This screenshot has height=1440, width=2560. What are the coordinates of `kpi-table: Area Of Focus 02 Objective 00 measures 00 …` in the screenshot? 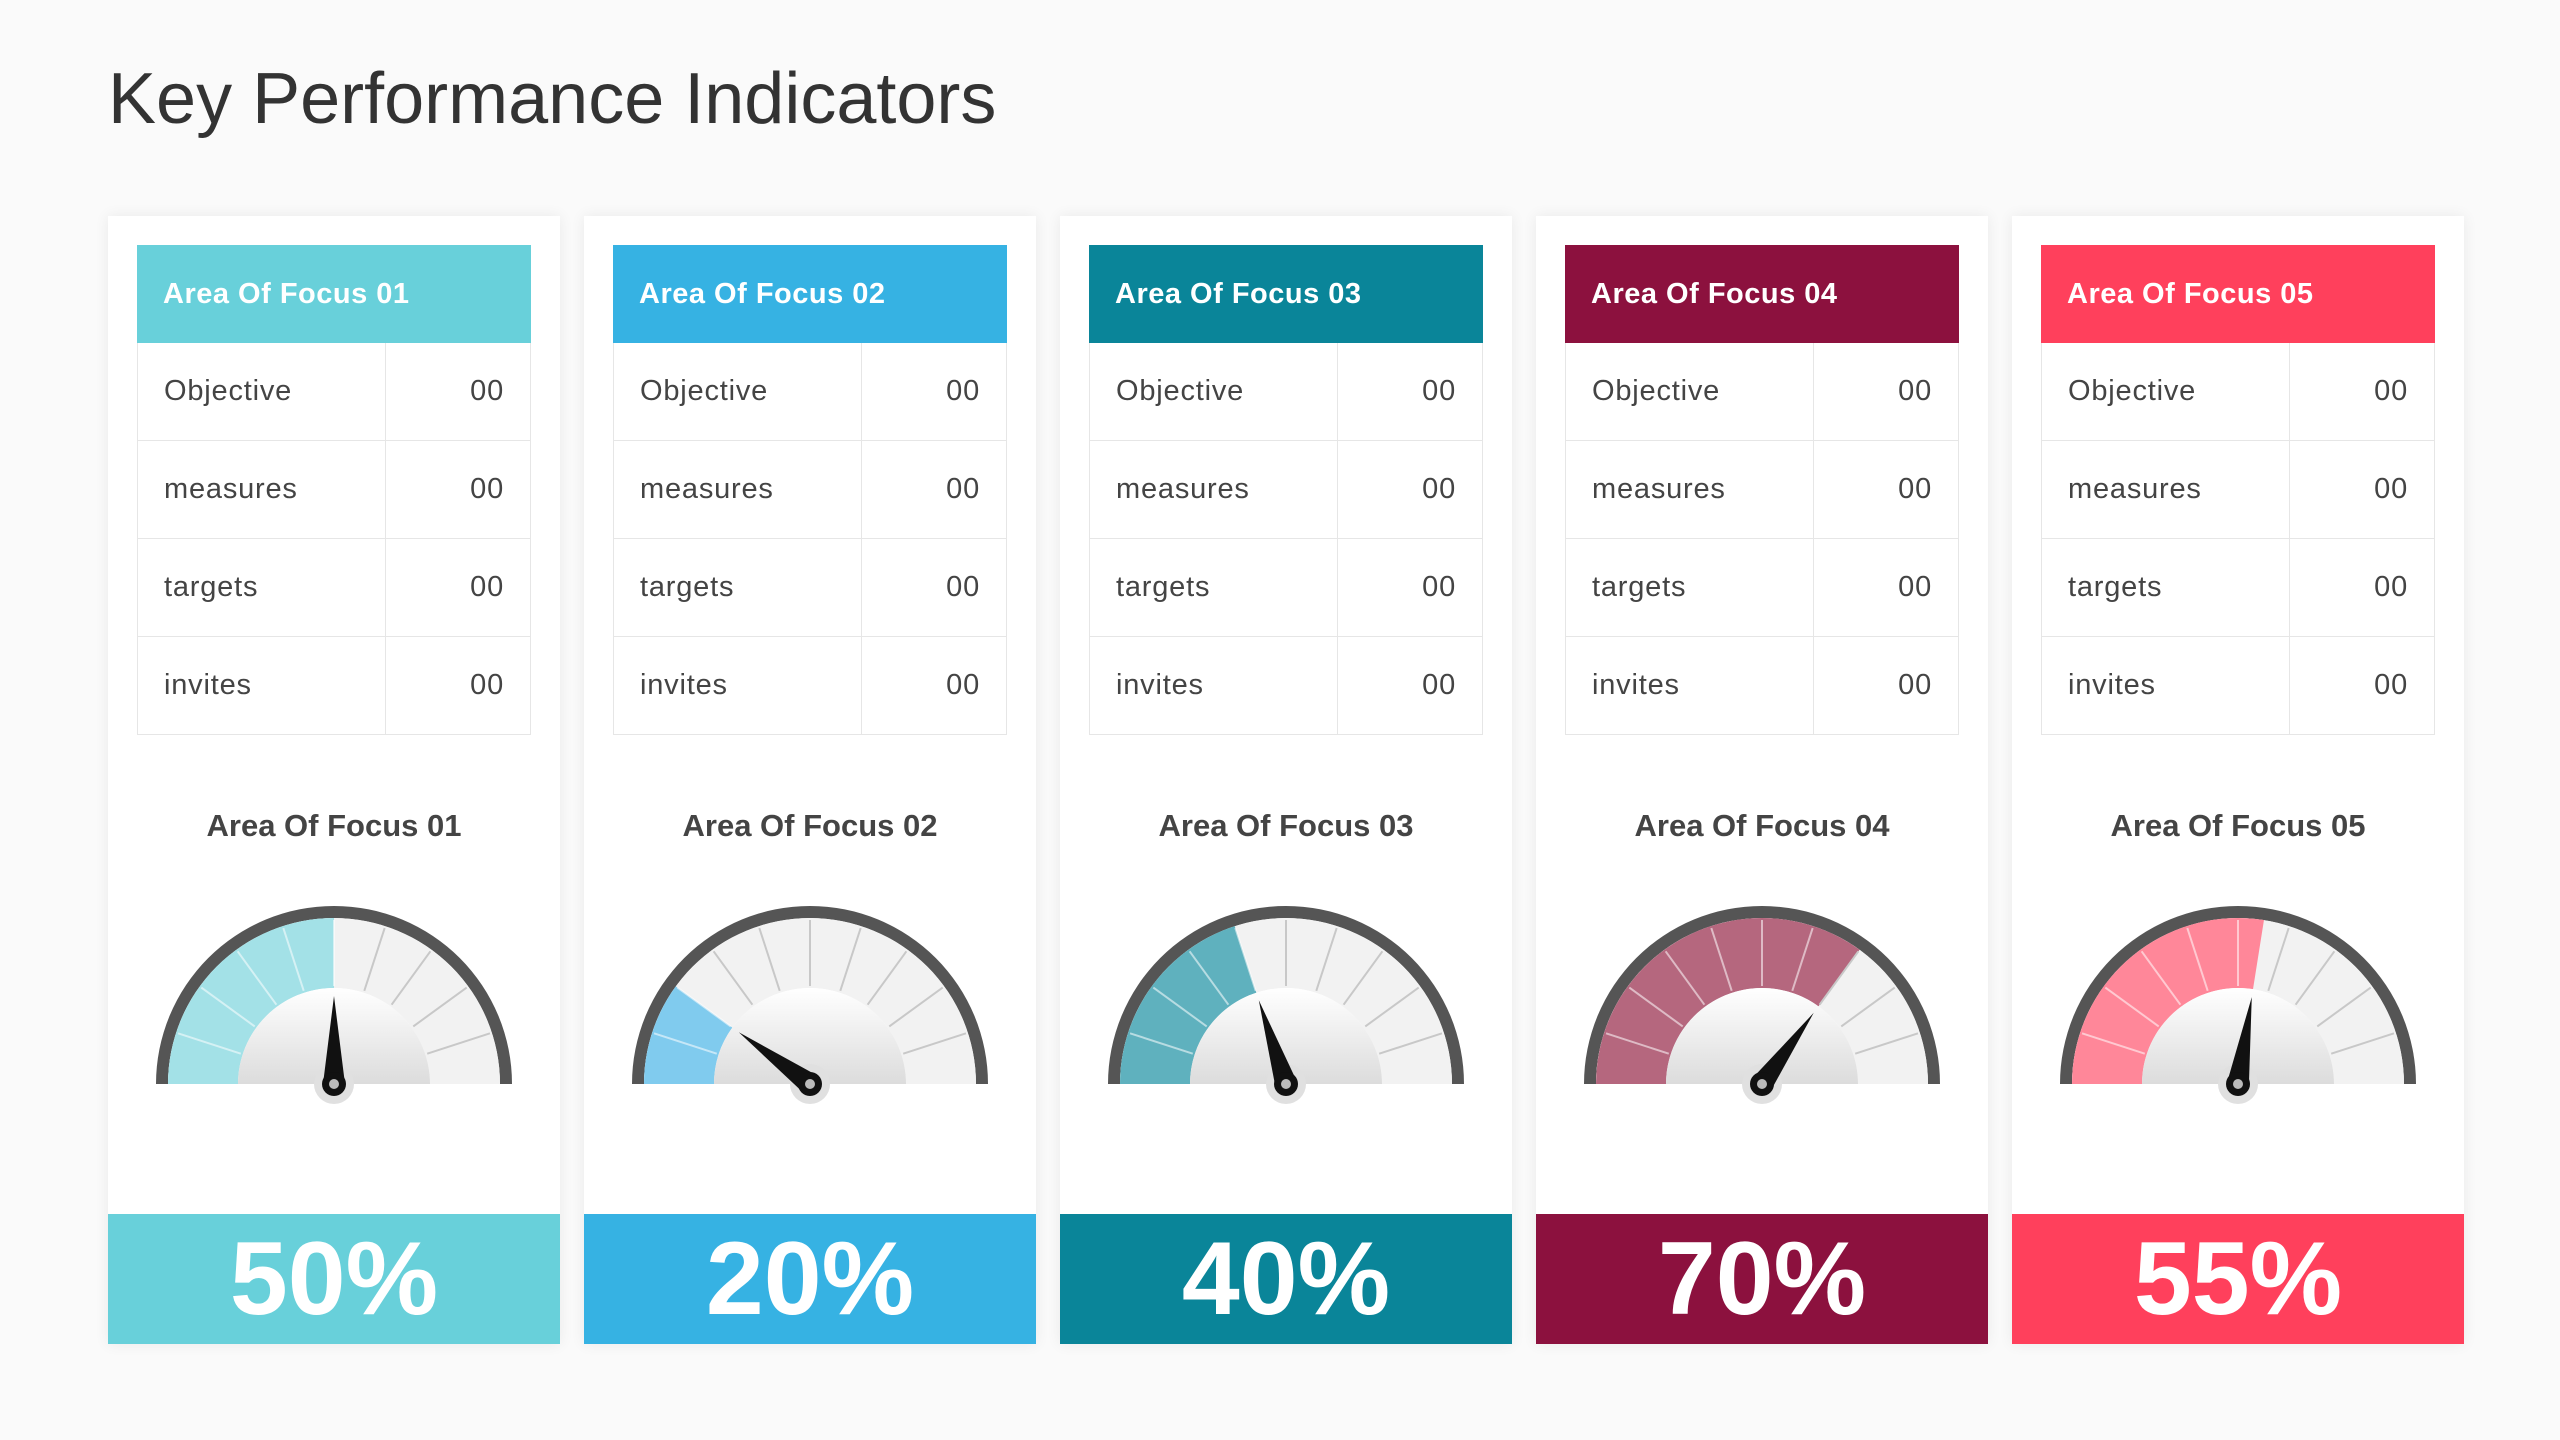 It's located at (810, 490).